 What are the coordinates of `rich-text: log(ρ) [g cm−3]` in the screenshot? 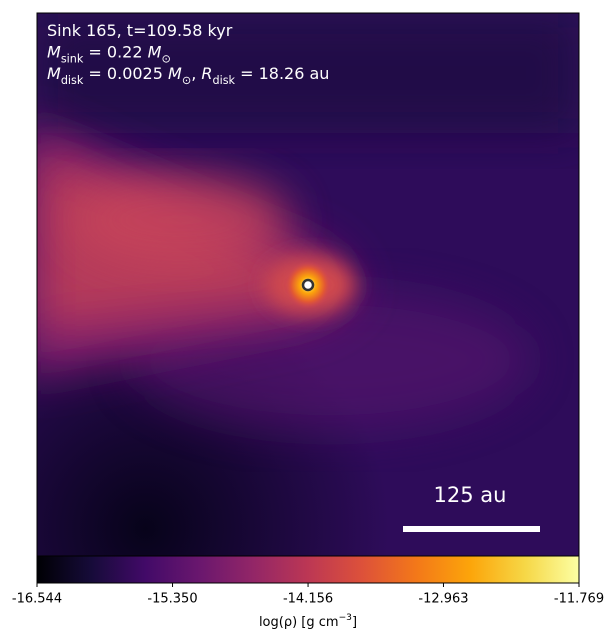 It's located at (308, 621).